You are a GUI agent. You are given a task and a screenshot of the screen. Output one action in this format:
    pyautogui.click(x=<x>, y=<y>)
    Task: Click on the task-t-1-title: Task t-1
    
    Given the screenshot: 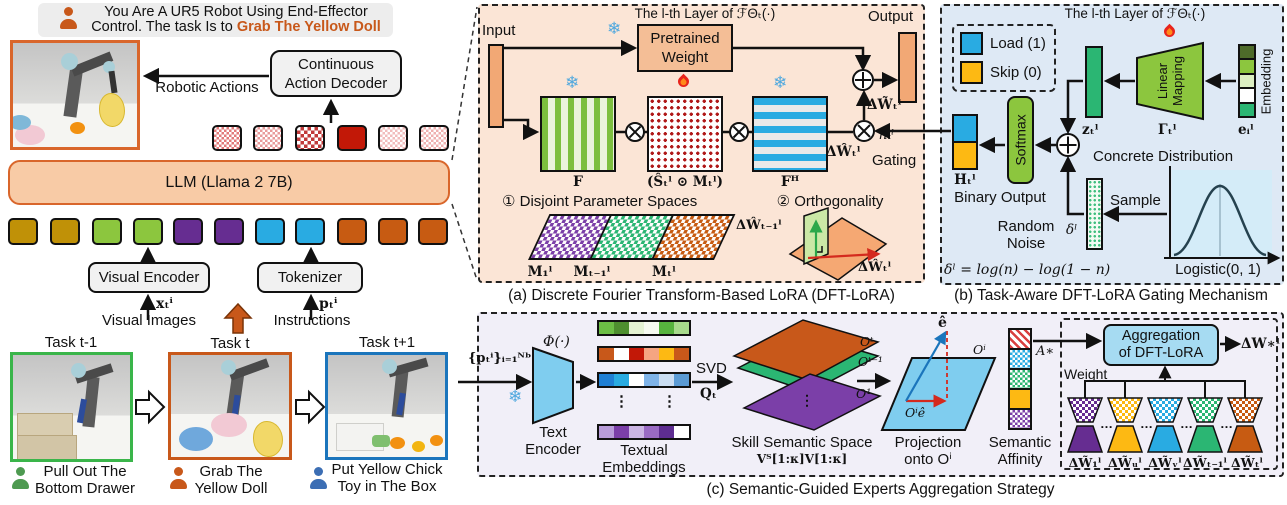 What is the action you would take?
    pyautogui.click(x=71, y=342)
    